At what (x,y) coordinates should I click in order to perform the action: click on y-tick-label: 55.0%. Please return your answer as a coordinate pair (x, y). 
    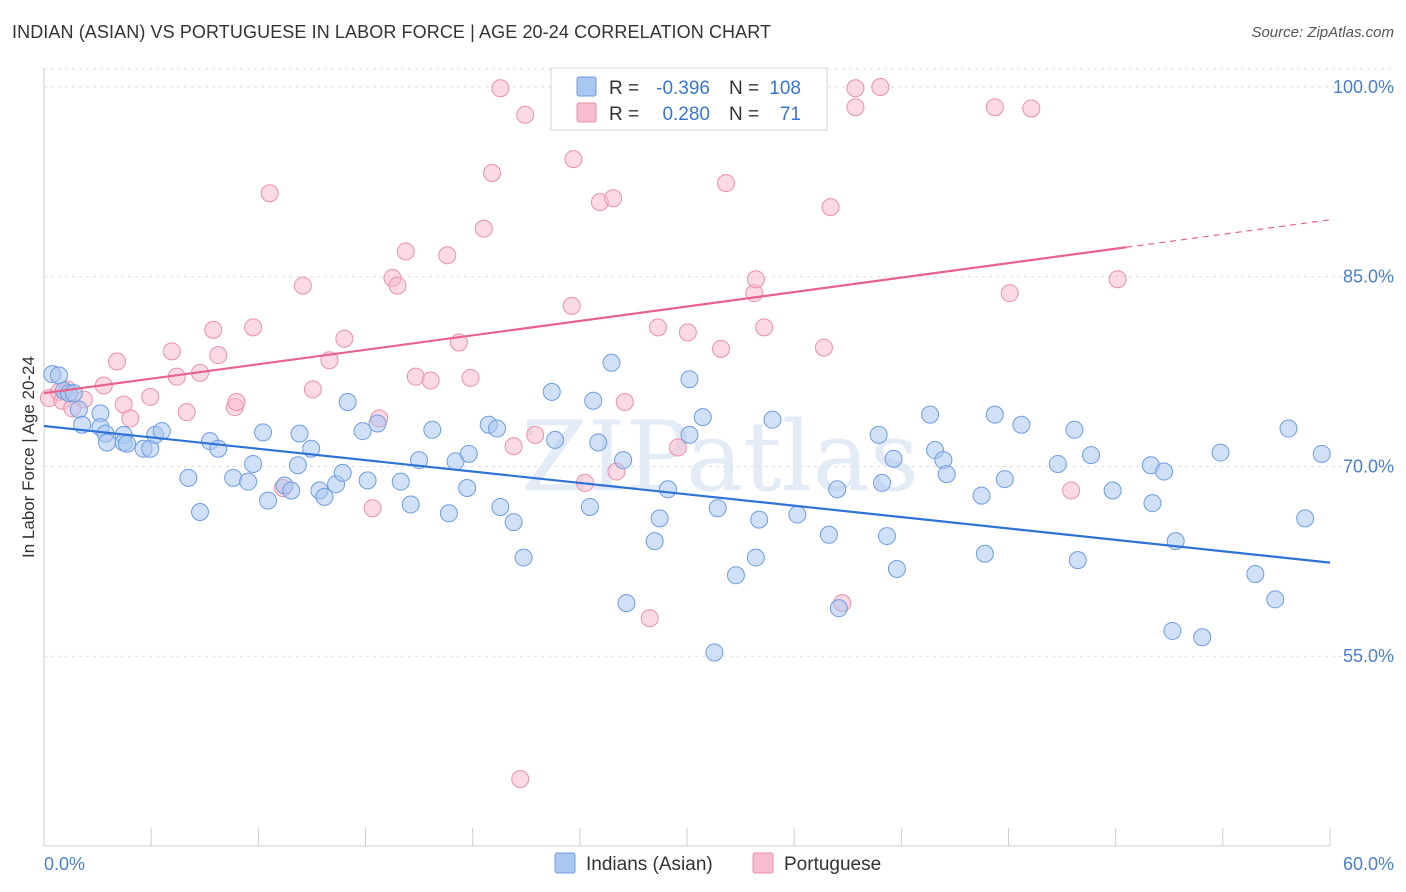
    Looking at the image, I should click on (1368, 656).